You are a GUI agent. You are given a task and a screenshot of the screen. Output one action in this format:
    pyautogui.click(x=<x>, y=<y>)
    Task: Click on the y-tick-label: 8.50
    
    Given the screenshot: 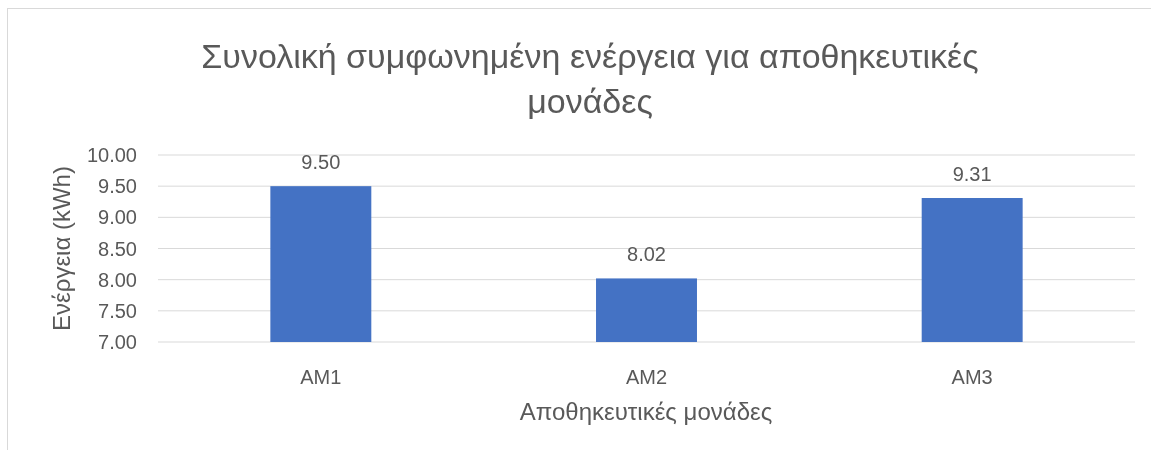 What is the action you would take?
    pyautogui.click(x=117, y=248)
    